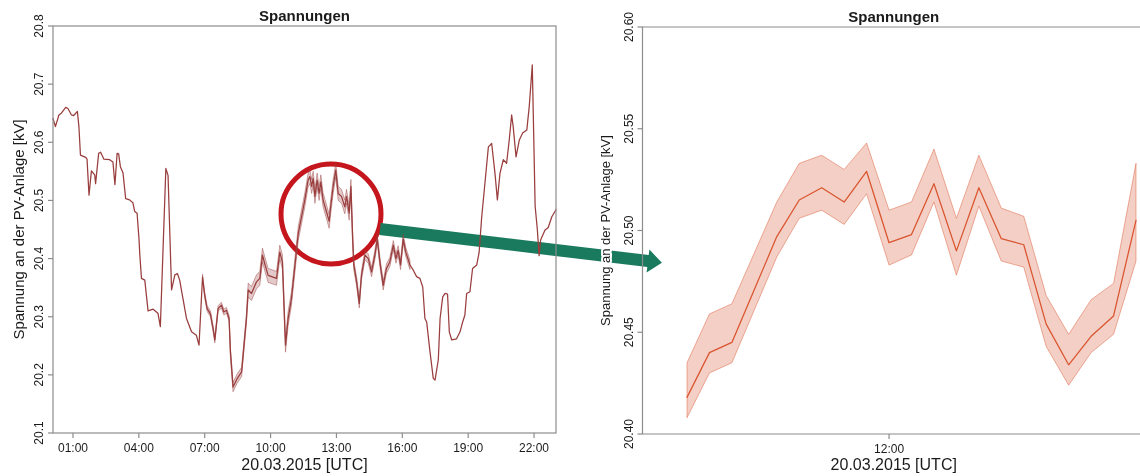 This screenshot has height=476, width=1140. I want to click on x-tick-label: 01:00, so click(73, 448).